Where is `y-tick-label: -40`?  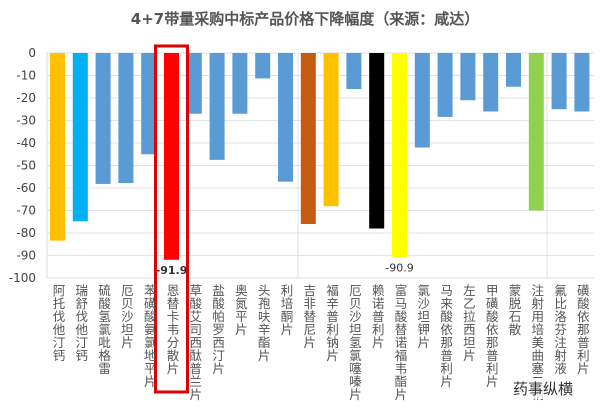
y-tick-label: -40 is located at coordinates (26, 143).